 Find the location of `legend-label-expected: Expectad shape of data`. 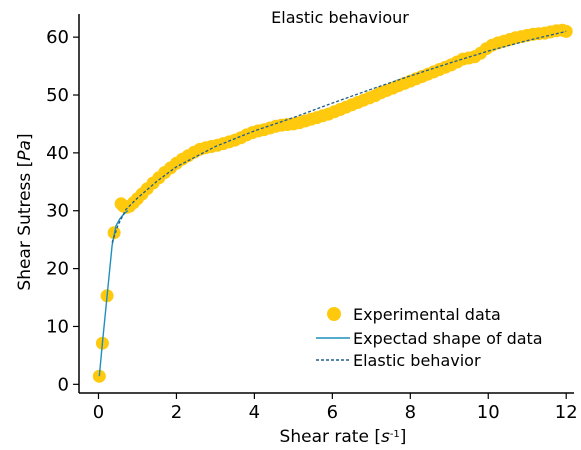

legend-label-expected: Expectad shape of data is located at coordinates (448, 338).